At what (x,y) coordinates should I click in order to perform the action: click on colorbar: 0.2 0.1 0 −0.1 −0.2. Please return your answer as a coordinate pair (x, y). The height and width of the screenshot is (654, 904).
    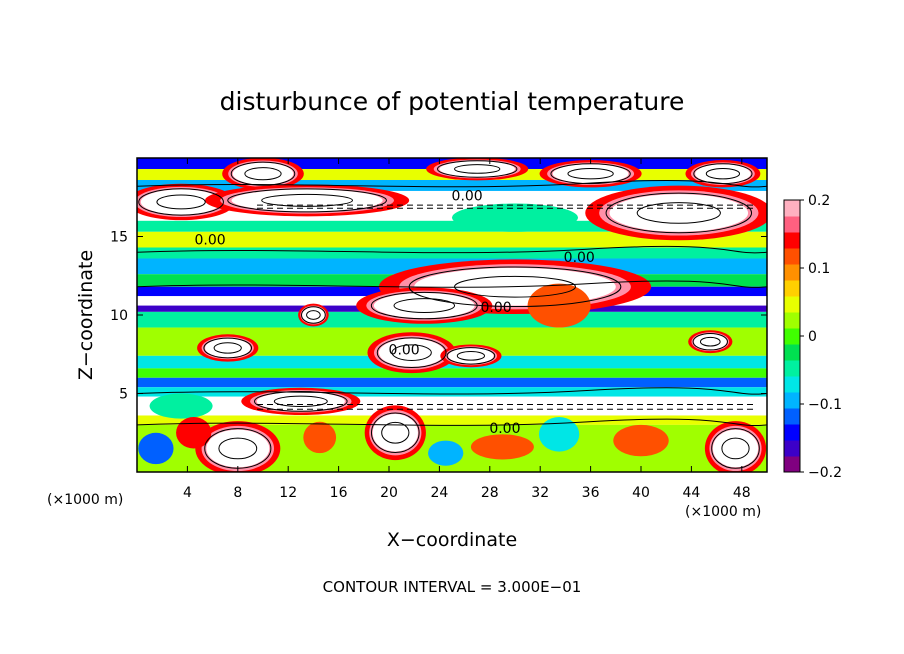
    Looking at the image, I should click on (812, 337).